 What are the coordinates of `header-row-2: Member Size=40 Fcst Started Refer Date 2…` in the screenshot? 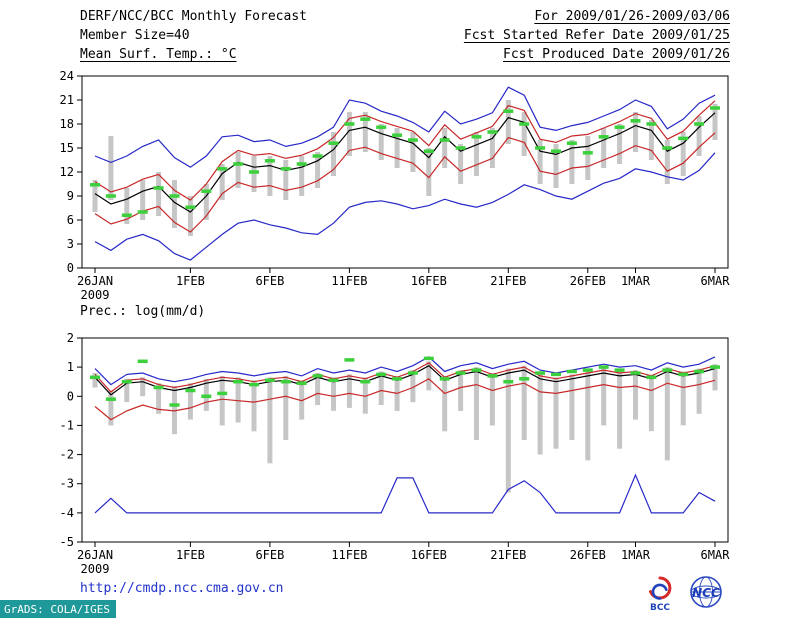 It's located at (405, 35).